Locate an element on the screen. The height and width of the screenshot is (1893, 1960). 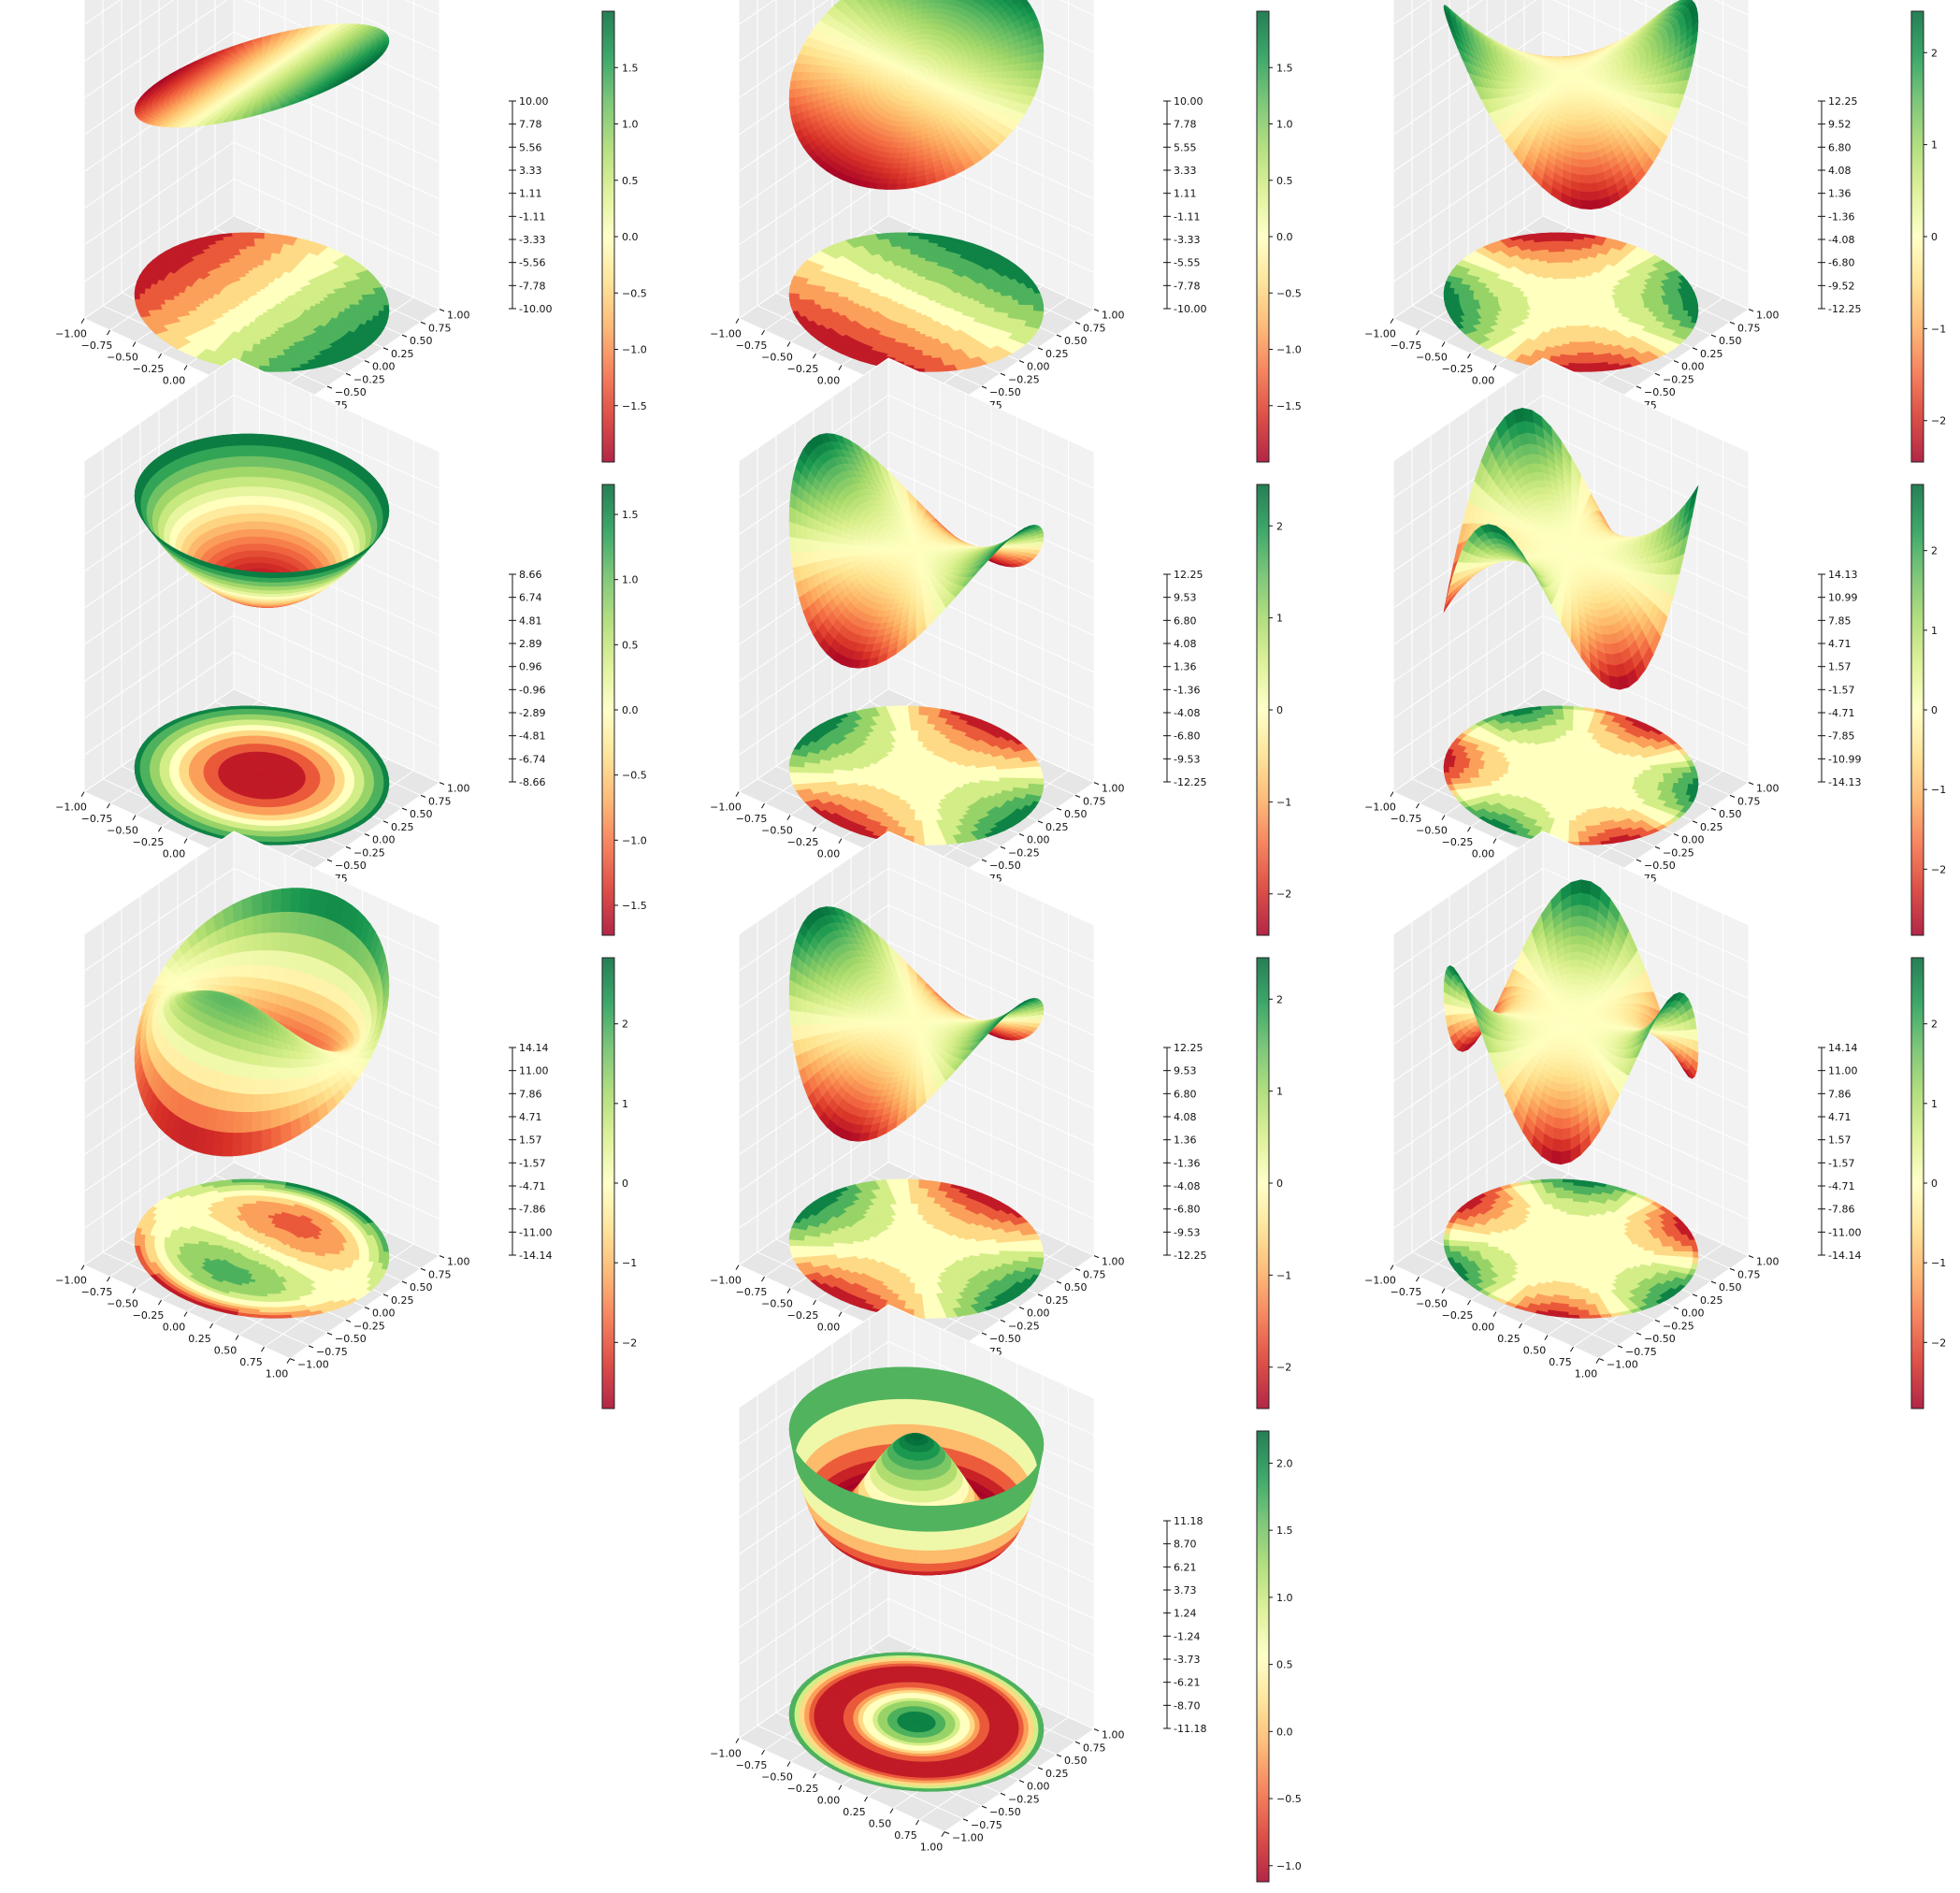
z-tick-label: 3.73 is located at coordinates (1185, 1590).